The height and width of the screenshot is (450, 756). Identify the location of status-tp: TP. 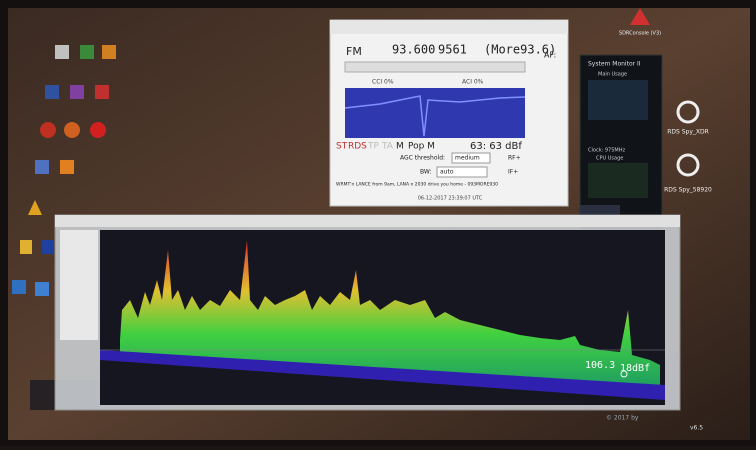
(373, 147).